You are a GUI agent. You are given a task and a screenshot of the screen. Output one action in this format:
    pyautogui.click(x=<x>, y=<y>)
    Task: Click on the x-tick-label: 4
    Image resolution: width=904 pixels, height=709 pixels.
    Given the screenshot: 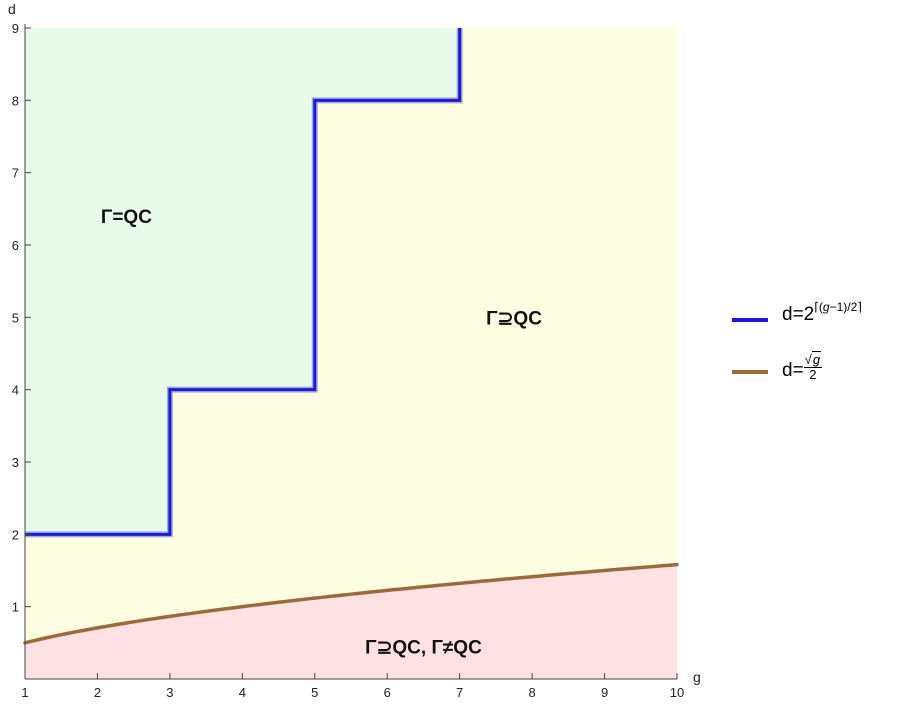 What is the action you would take?
    pyautogui.click(x=242, y=692)
    